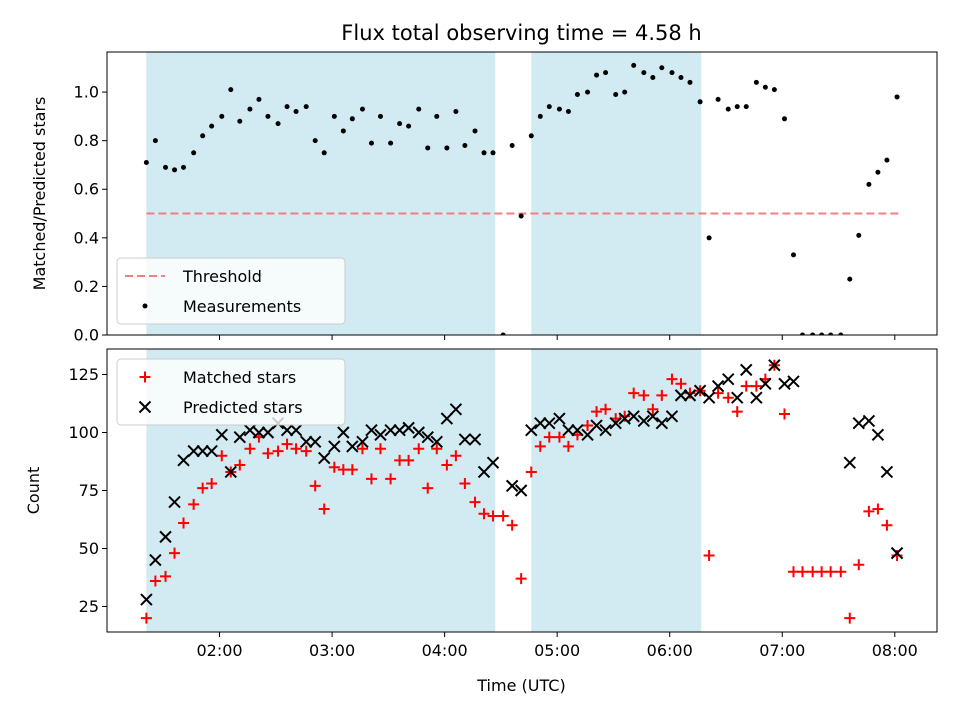  What do you see at coordinates (145, 306) in the screenshot?
I see `legend-measurement-swatch` at bounding box center [145, 306].